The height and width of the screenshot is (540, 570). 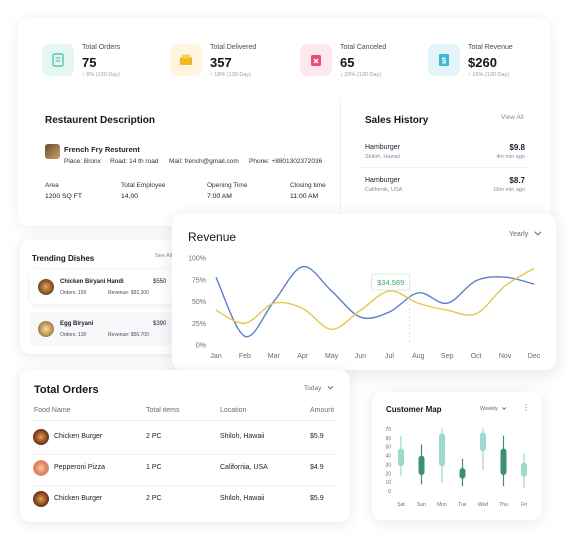 What do you see at coordinates (204, 161) in the screenshot?
I see `restaurant-mail: Mail: french@gmail.com` at bounding box center [204, 161].